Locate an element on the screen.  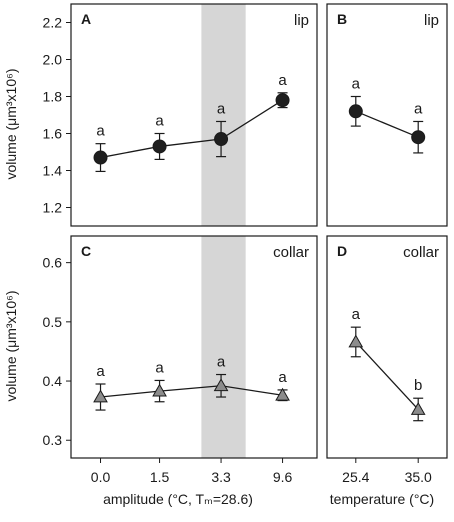
x-tick-label-c: 9.6 is located at coordinates (283, 477).